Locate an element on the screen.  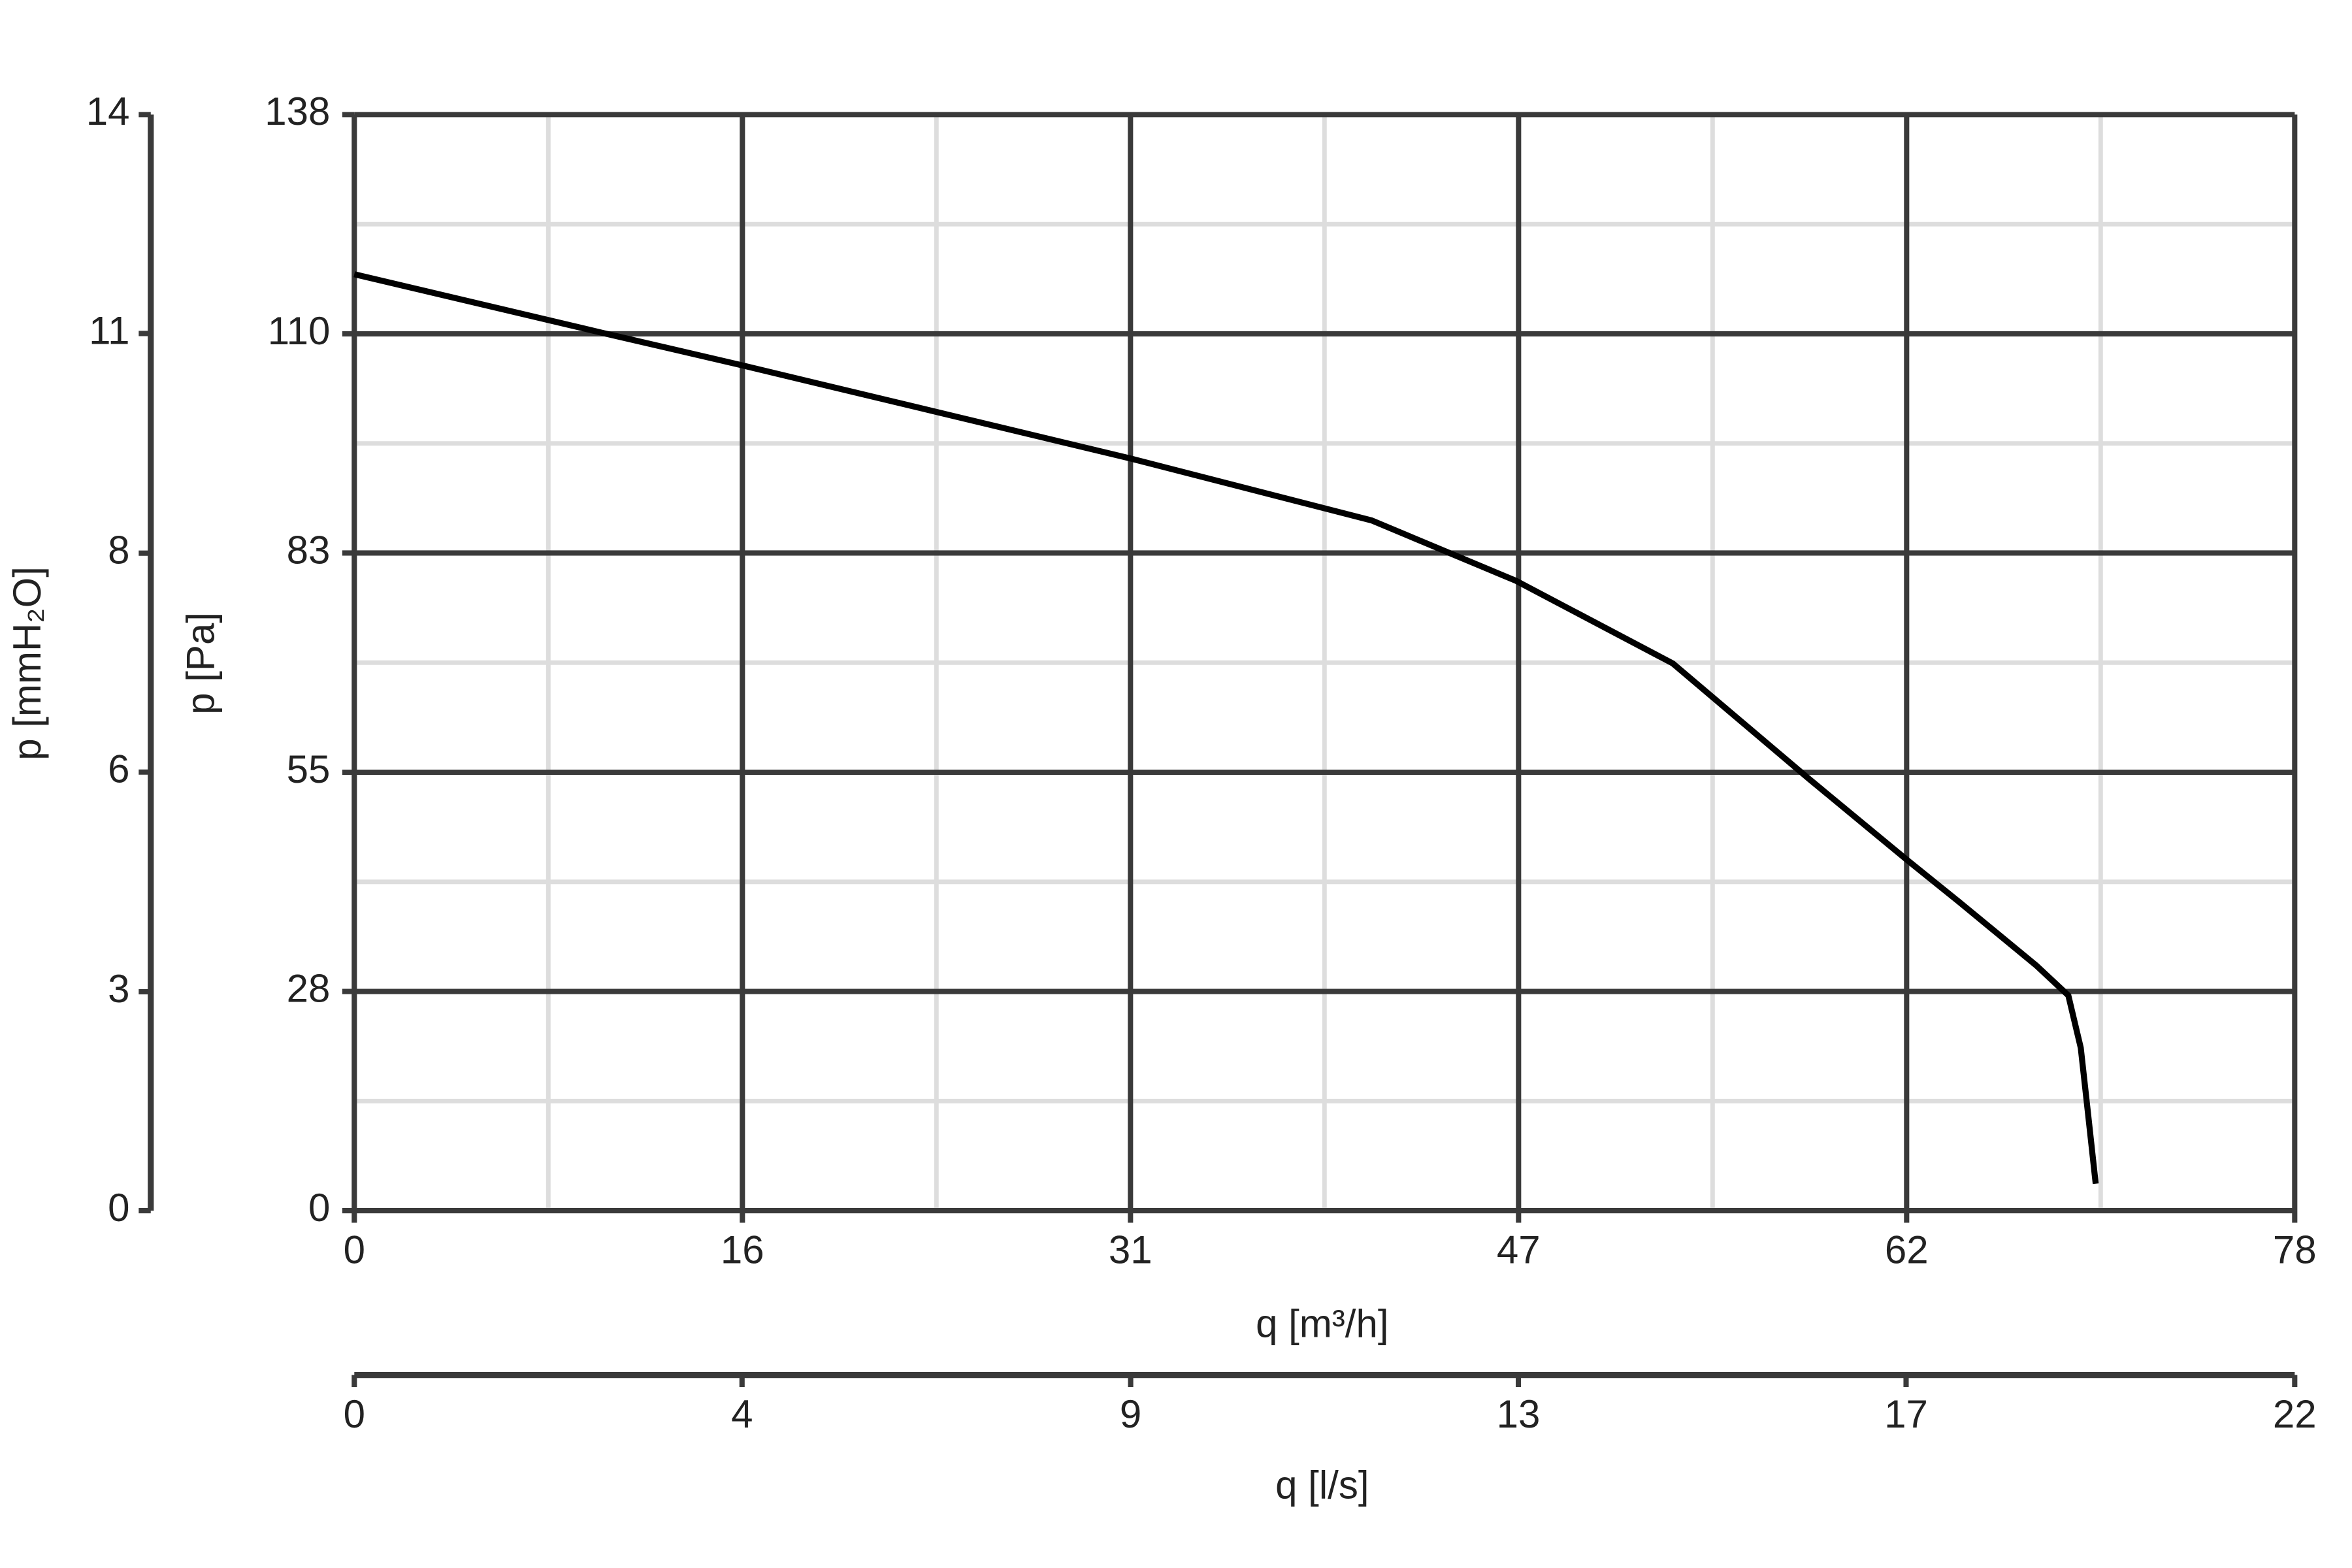
y2-tick-label: 0 is located at coordinates (118, 1208).